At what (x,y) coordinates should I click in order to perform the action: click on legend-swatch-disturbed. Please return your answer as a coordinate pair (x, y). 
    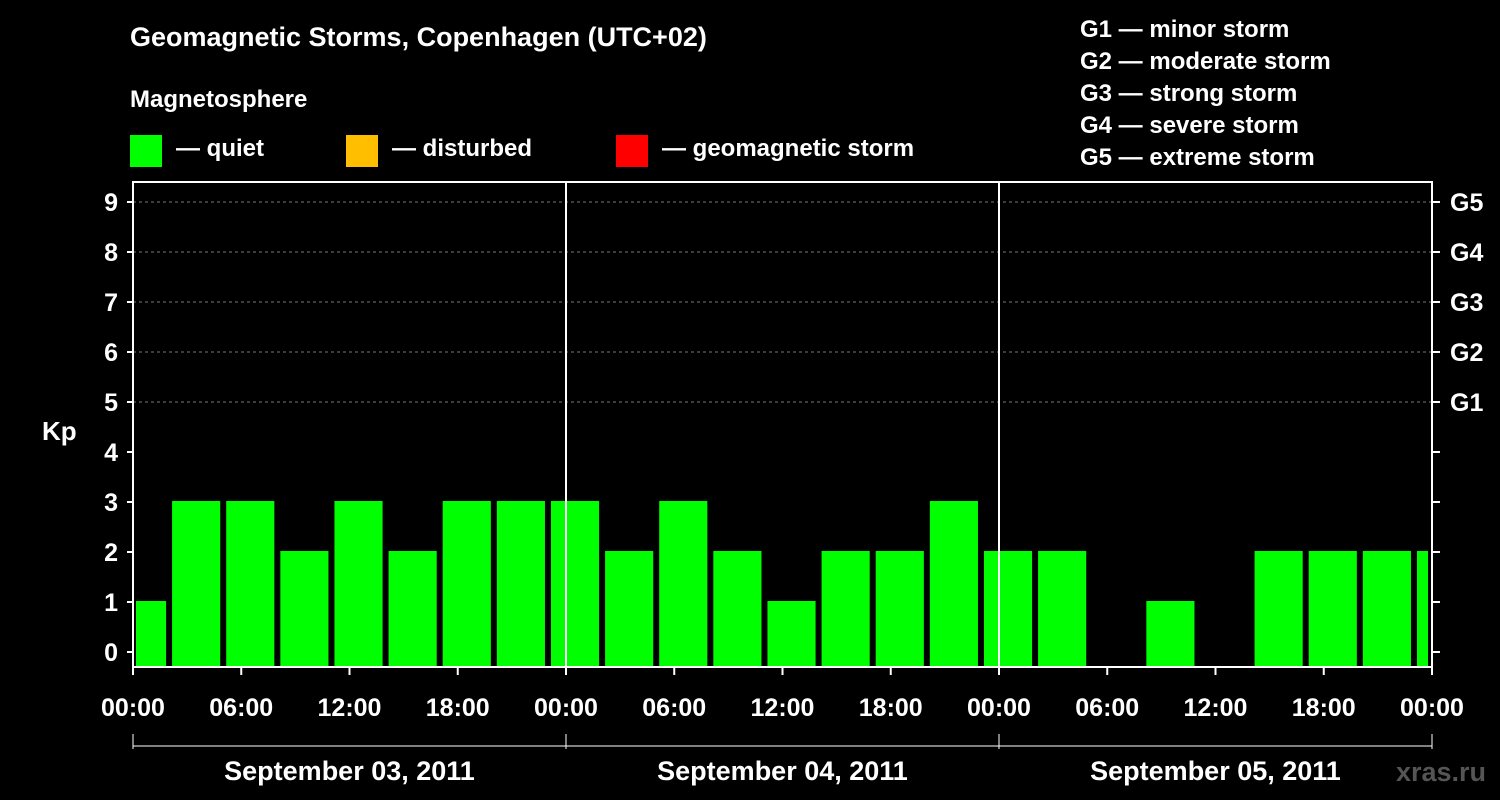
    Looking at the image, I should click on (362, 151).